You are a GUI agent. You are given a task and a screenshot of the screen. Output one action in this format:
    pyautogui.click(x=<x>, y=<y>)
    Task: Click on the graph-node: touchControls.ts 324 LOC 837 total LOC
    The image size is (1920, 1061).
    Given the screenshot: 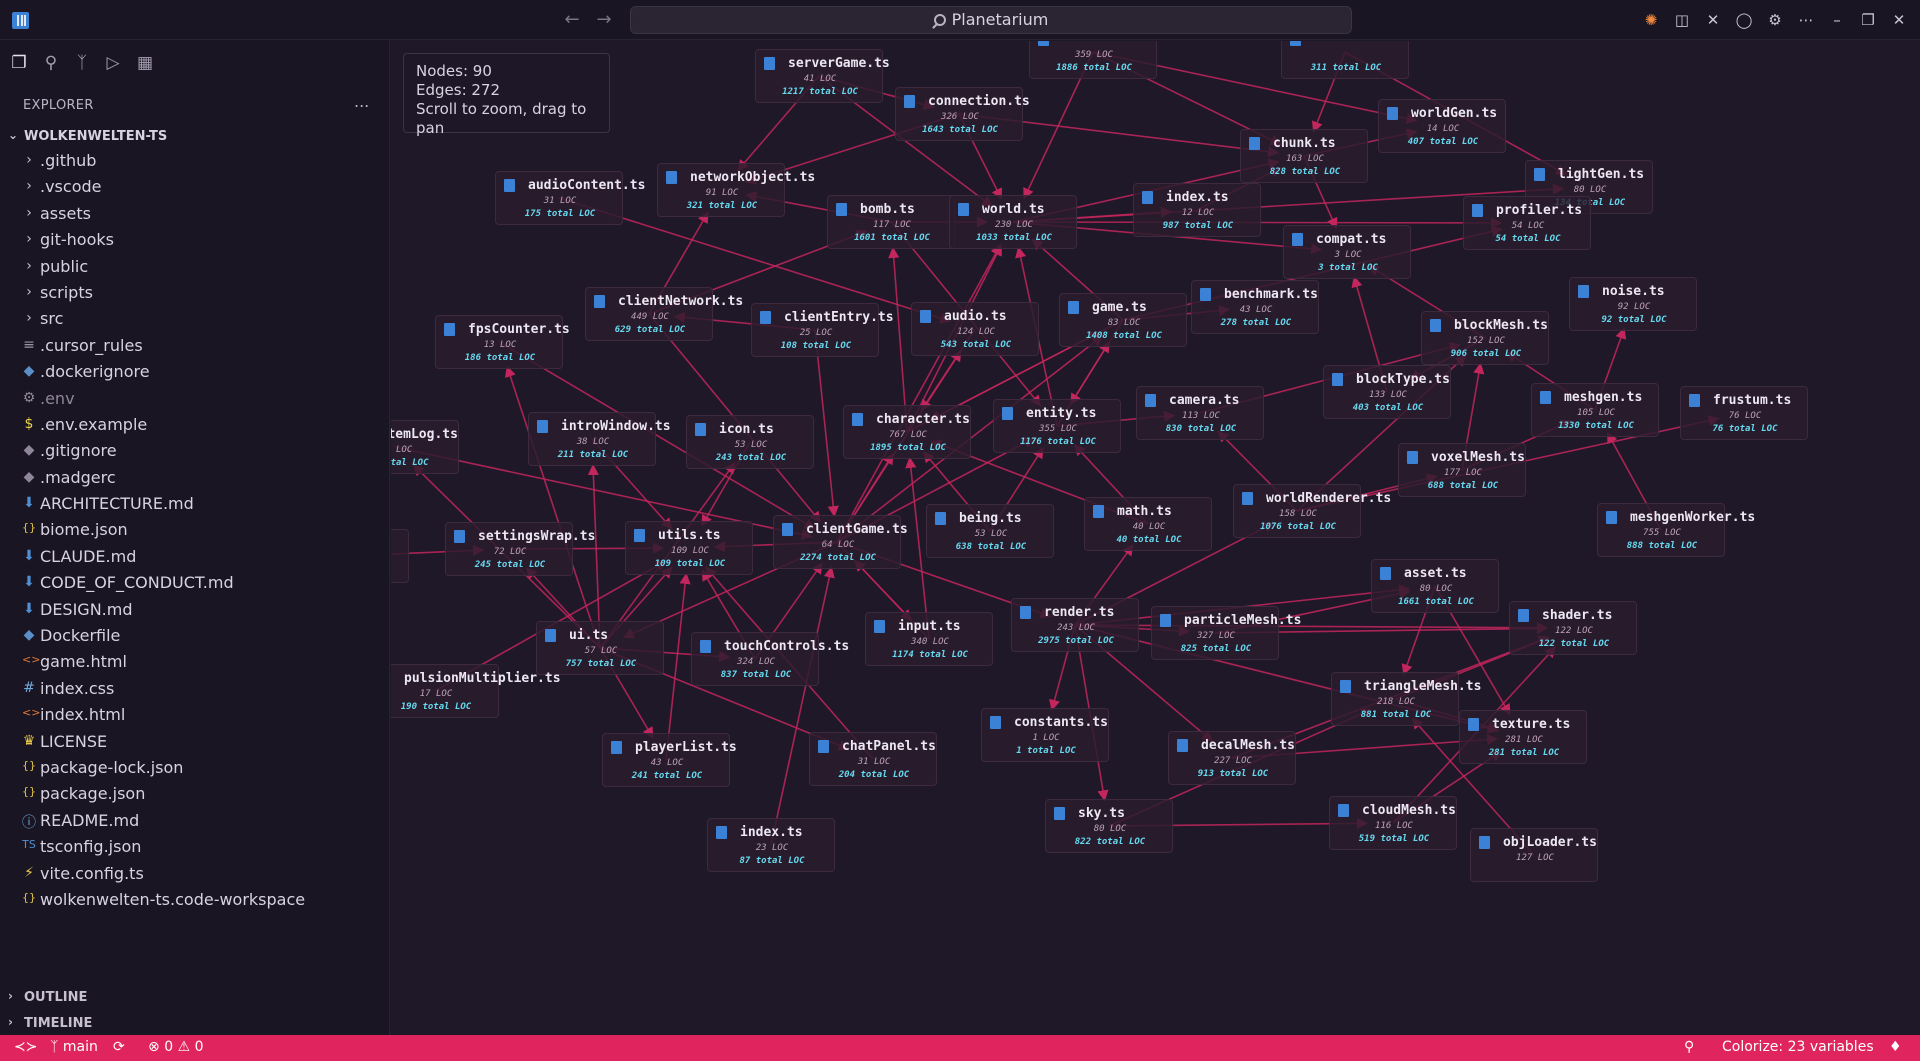 What is the action you would take?
    pyautogui.click(x=770, y=659)
    